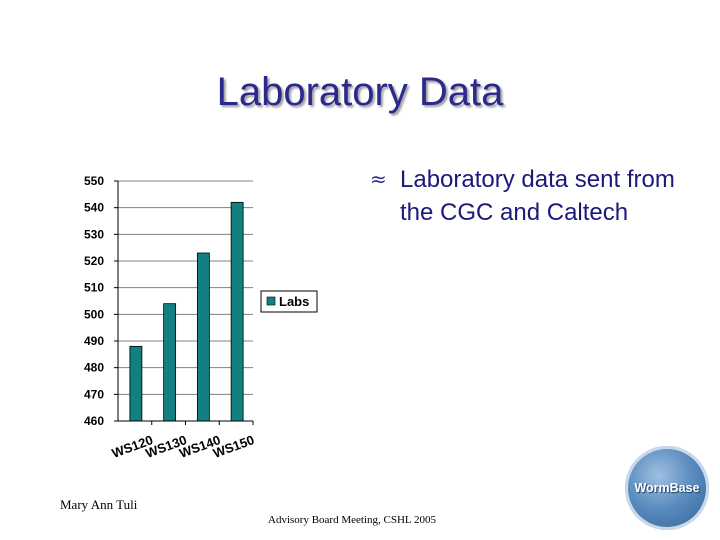  I want to click on chart-axes, so click(185, 301).